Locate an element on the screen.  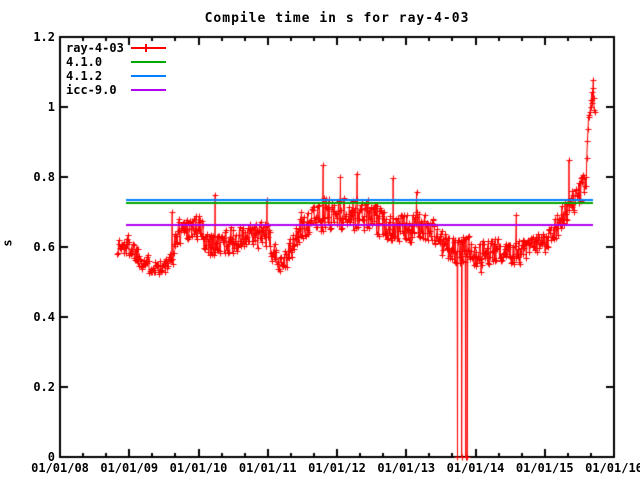
legend-item-icc-9-0: icc-9.0 is located at coordinates (116, 90).